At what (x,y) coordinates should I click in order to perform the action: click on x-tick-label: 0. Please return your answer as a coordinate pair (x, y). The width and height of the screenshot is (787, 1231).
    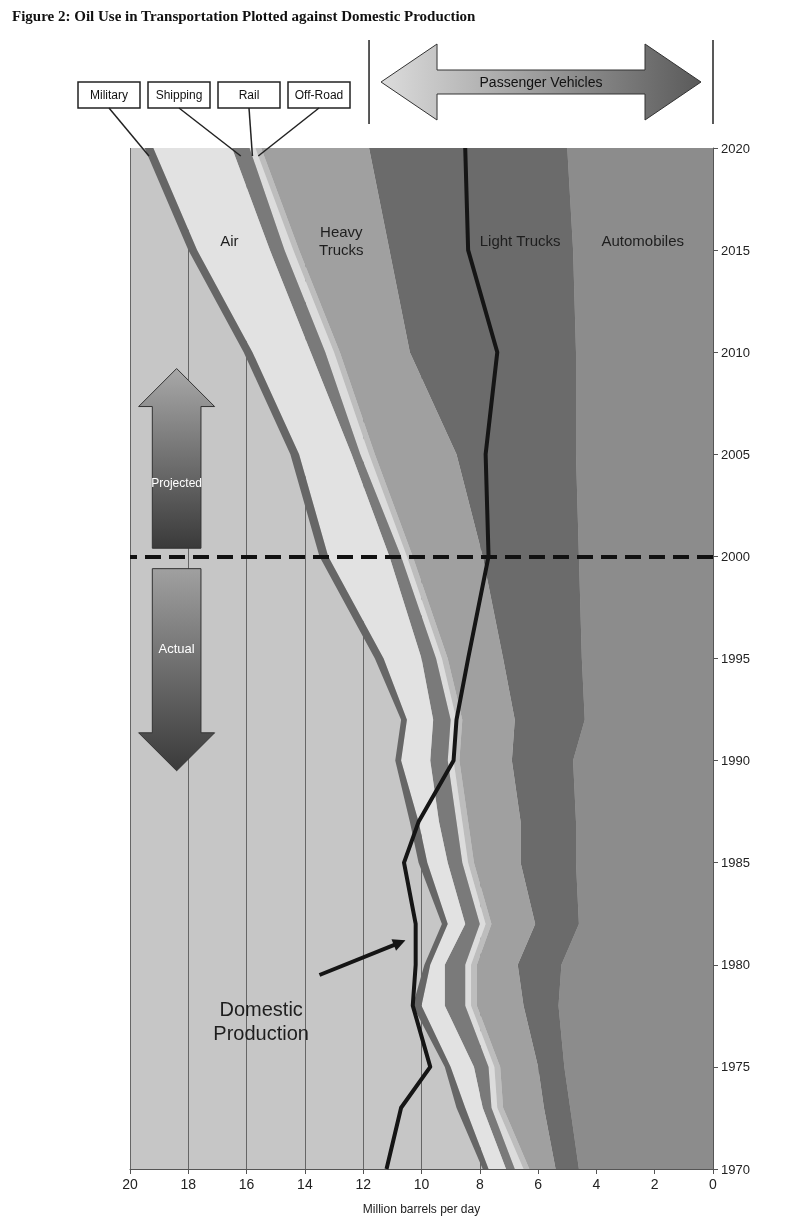
    Looking at the image, I should click on (713, 1184).